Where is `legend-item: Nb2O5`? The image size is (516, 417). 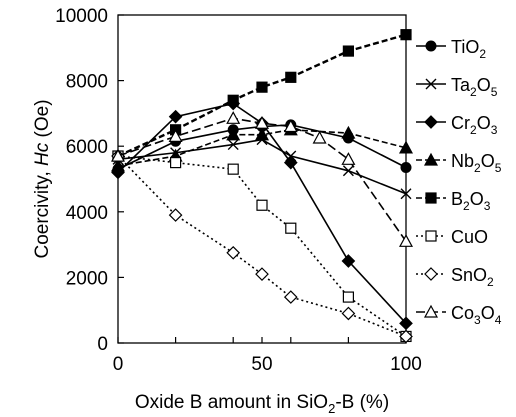 legend-item: Nb2O5 is located at coordinates (459, 163).